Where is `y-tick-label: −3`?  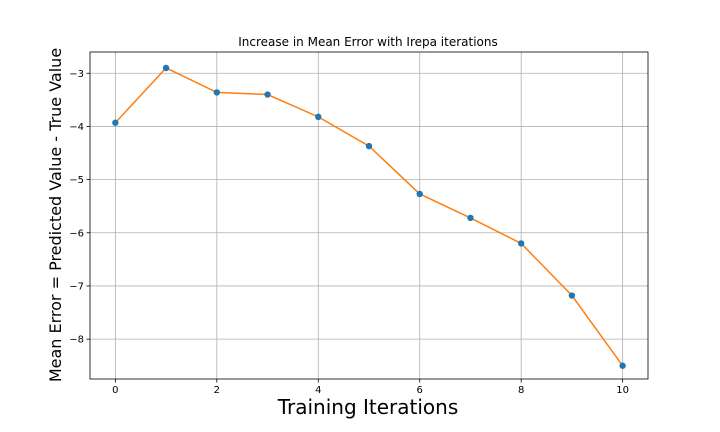 y-tick-label: −3 is located at coordinates (76, 74).